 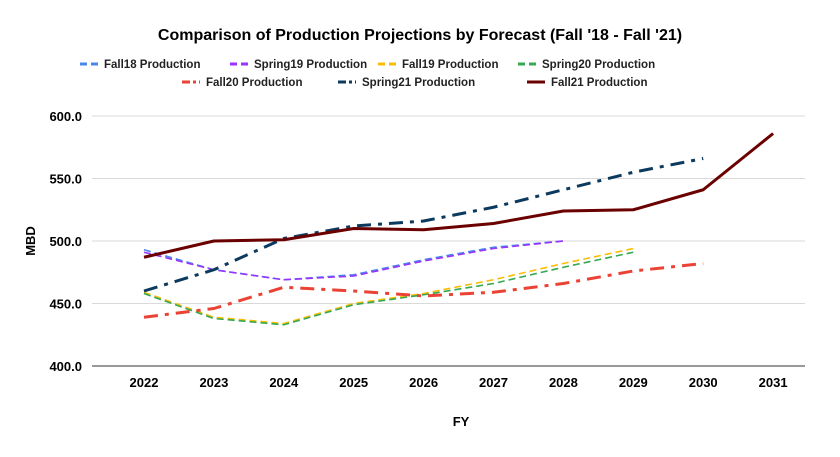 What do you see at coordinates (423, 382) in the screenshot?
I see `x-tick-label: 2026` at bounding box center [423, 382].